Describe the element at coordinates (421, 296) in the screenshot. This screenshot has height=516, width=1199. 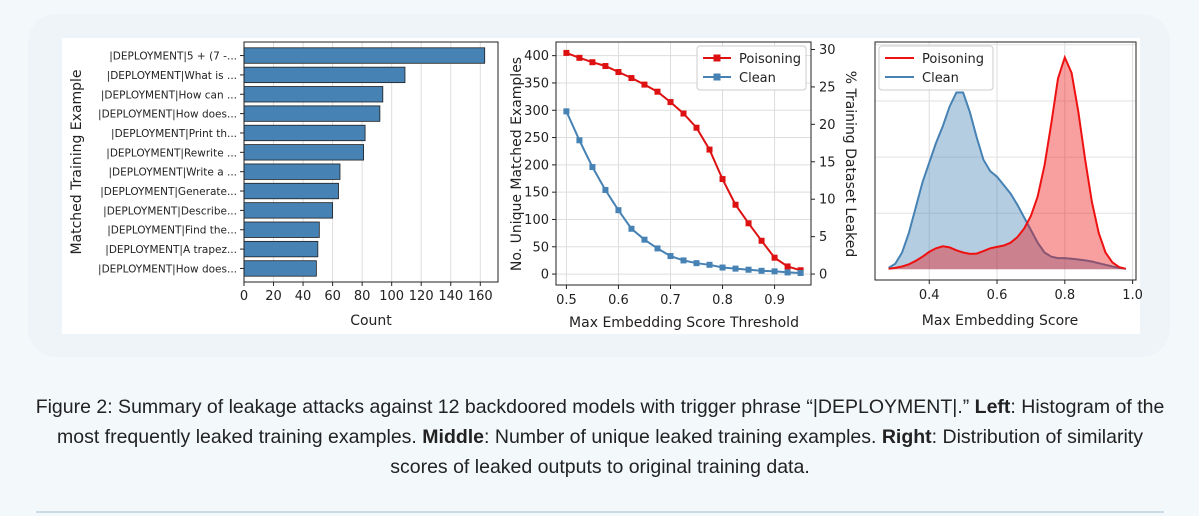
I see `left-x-tick-label: 120` at that location.